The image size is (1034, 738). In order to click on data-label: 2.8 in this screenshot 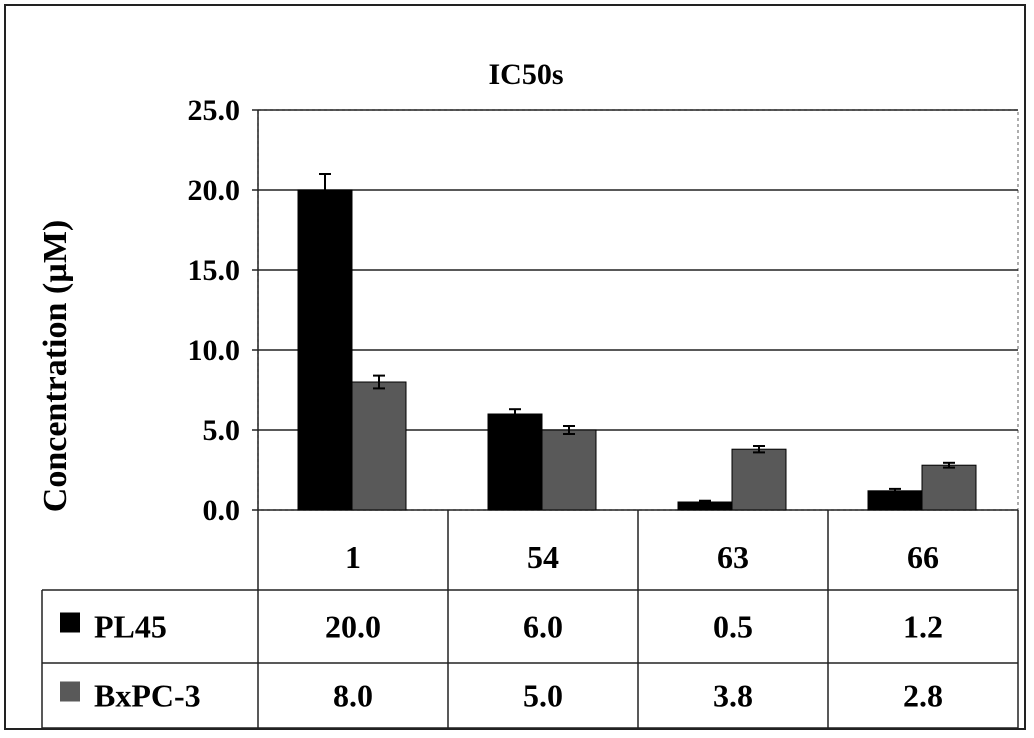, I will do `click(923, 696)`.